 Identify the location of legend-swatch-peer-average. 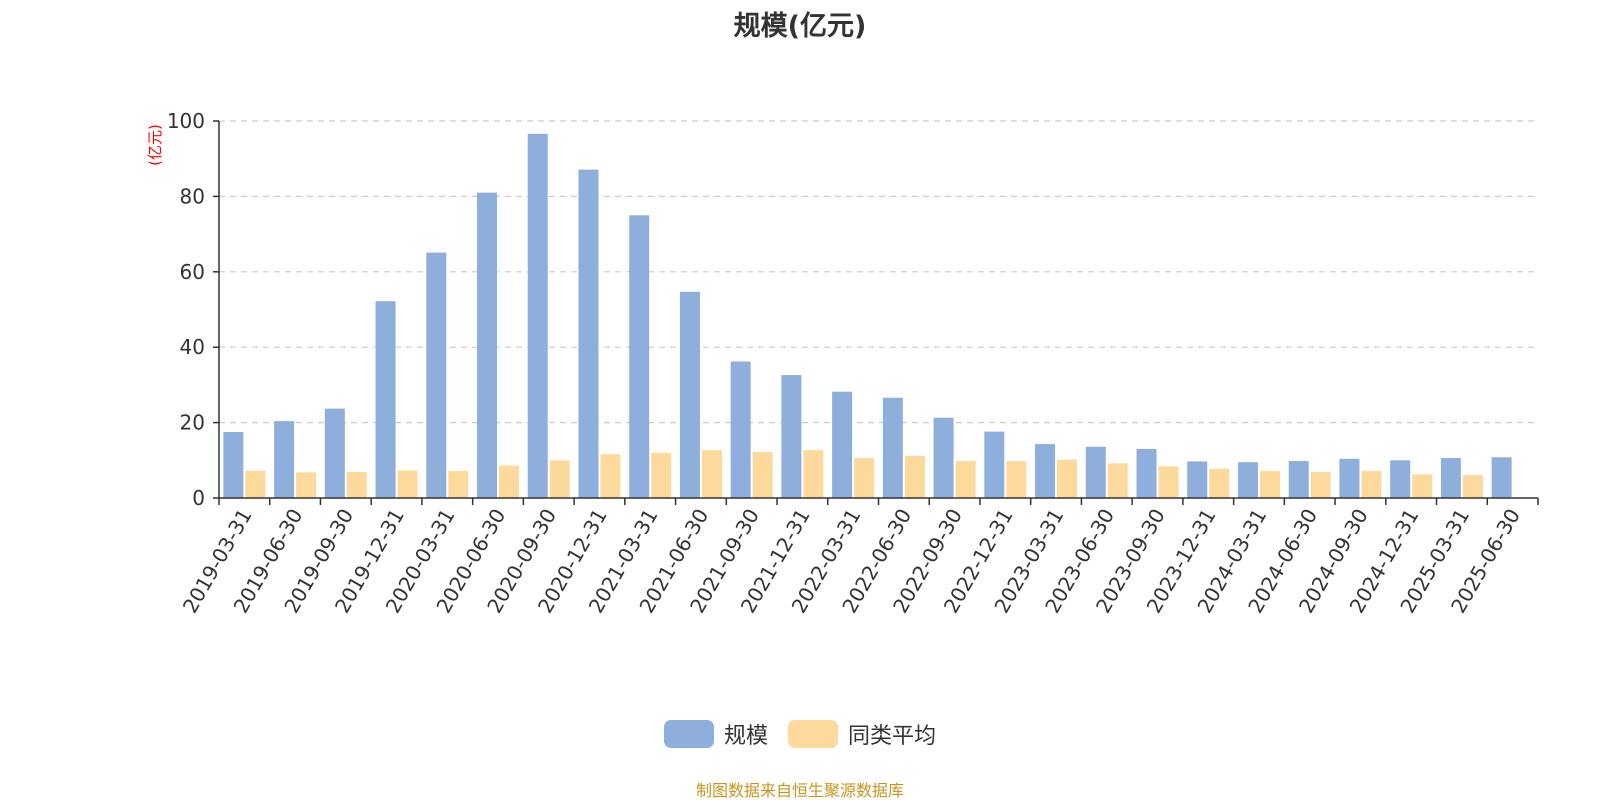
(813, 734).